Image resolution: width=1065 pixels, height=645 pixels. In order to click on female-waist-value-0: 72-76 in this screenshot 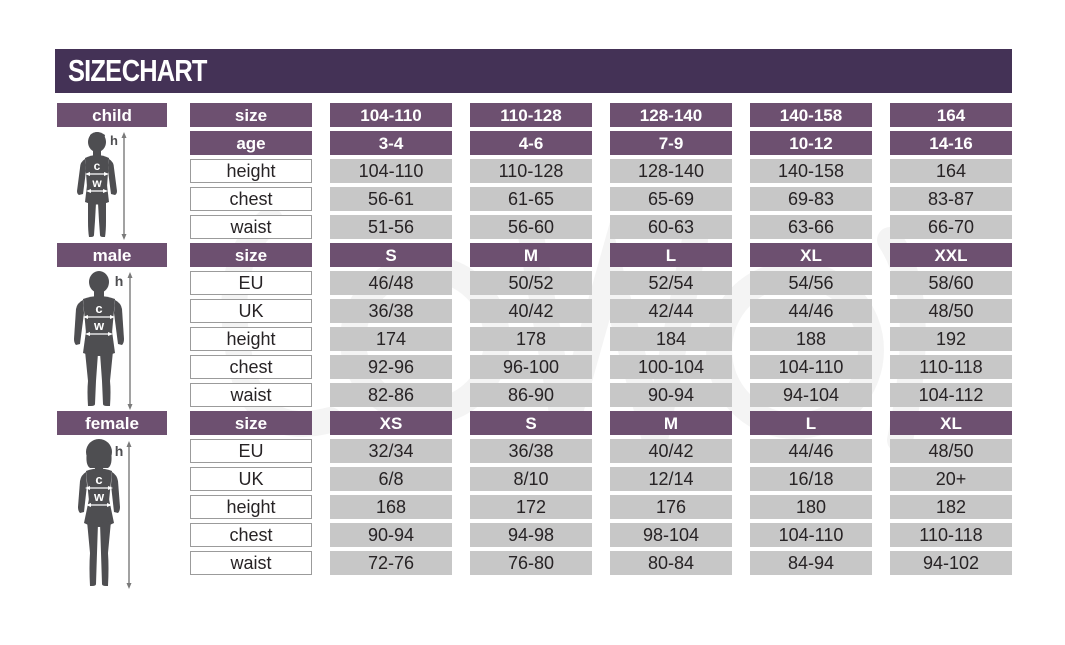, I will do `click(391, 563)`.